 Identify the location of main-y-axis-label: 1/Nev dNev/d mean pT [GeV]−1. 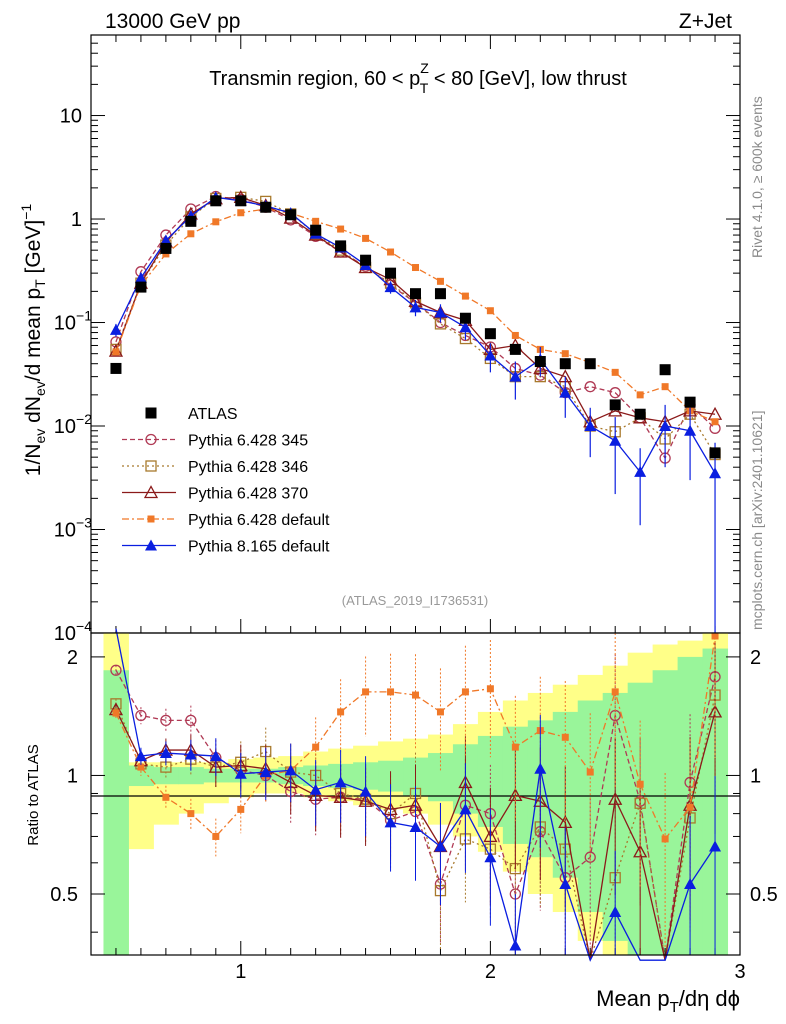
(33, 340).